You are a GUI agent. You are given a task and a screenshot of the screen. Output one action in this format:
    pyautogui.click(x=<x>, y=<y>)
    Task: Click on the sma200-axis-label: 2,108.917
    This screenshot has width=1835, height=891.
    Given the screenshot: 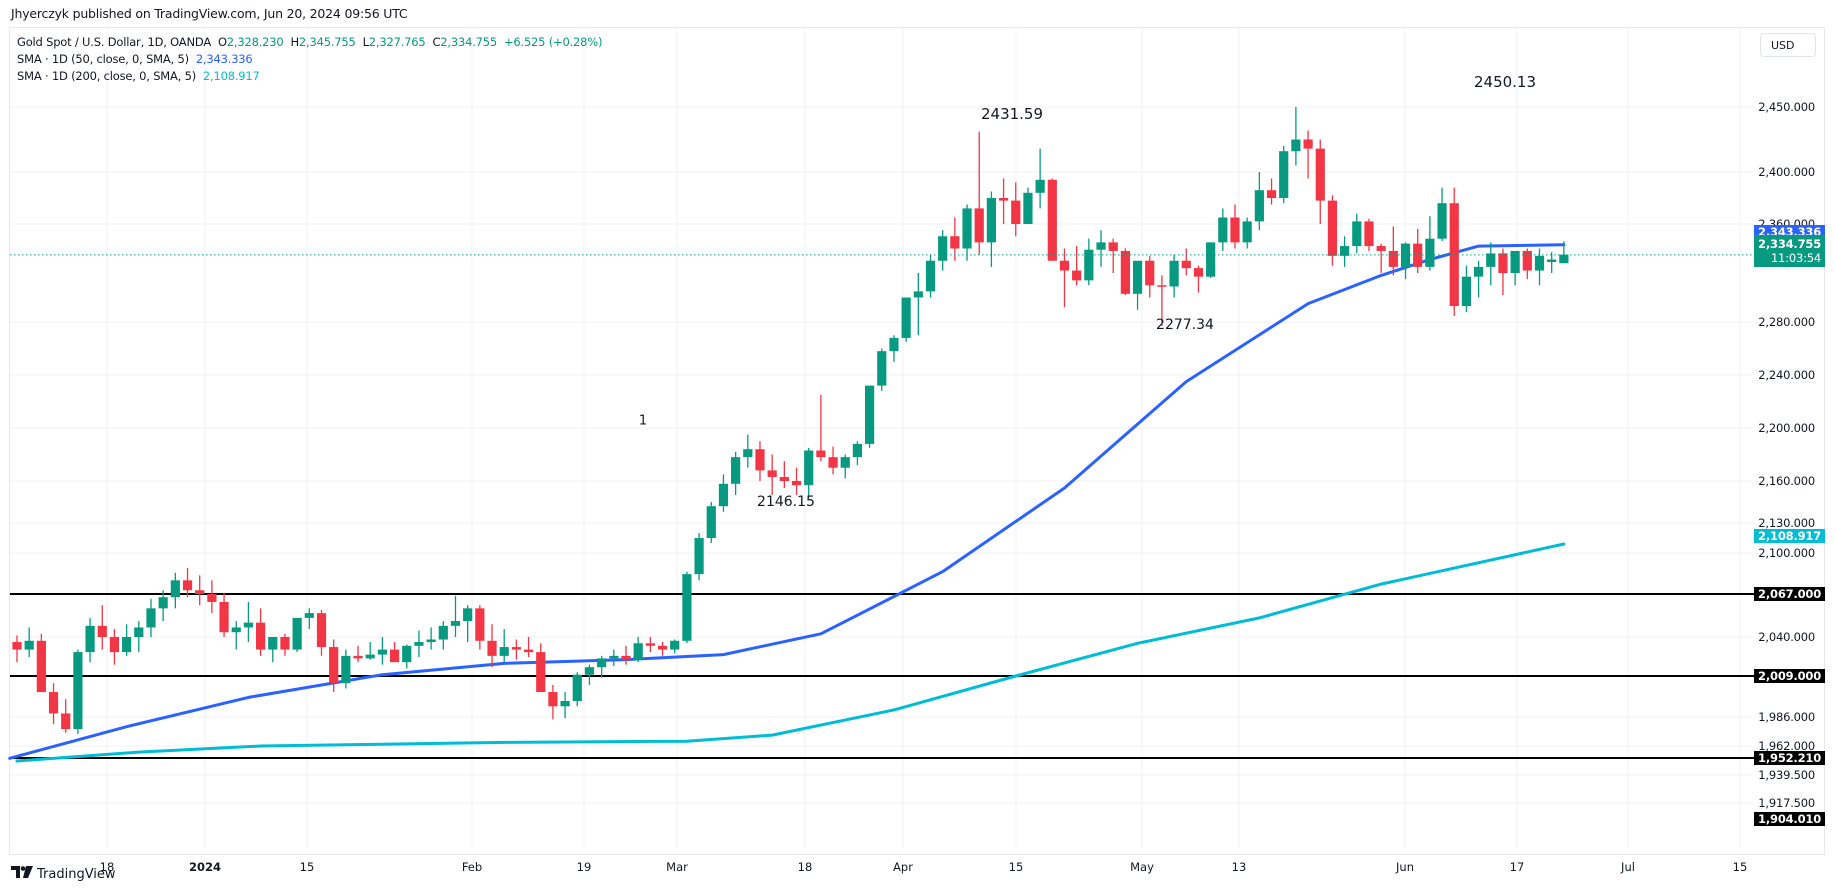 What is the action you would take?
    pyautogui.click(x=1789, y=536)
    